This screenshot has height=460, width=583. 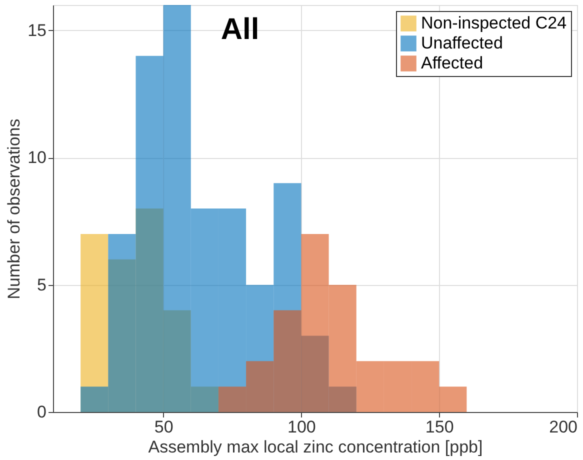 What do you see at coordinates (164, 427) in the screenshot?
I see `x-tick-label: 50` at bounding box center [164, 427].